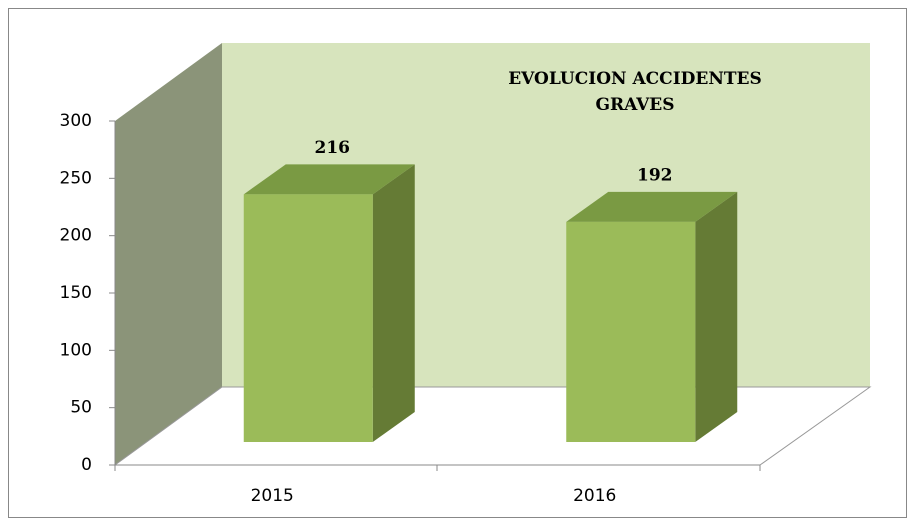 Image resolution: width=915 pixels, height=524 pixels. I want to click on side-wall, so click(168, 254).